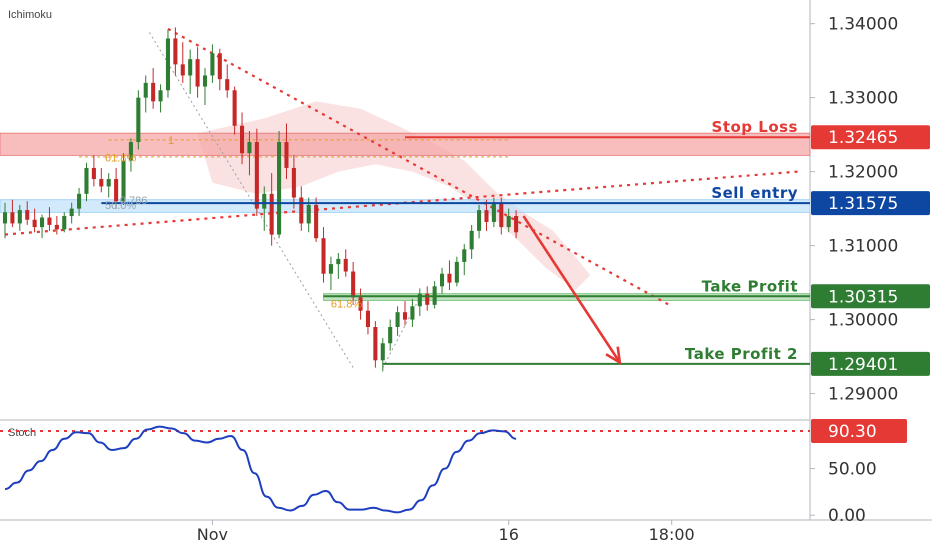 The width and height of the screenshot is (932, 550). What do you see at coordinates (863, 138) in the screenshot?
I see `price-badge-text: 1.32465` at bounding box center [863, 138].